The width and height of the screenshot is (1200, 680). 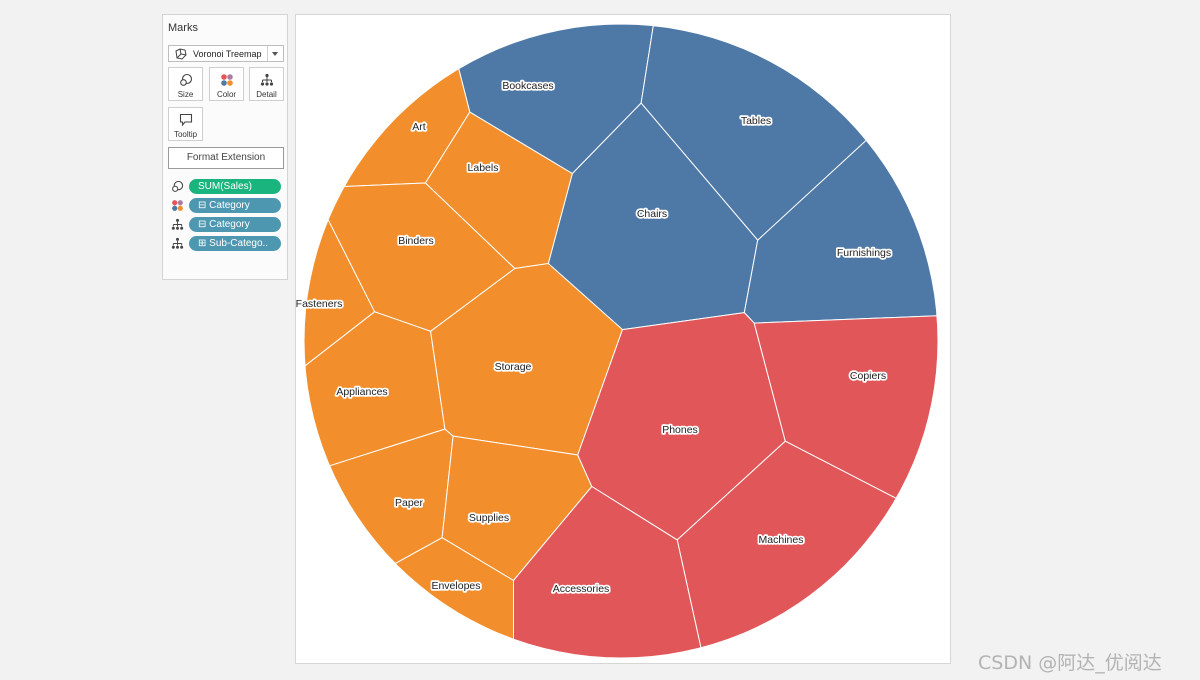 I want to click on marks-card: Marks Voronoi Treemap Size Color, so click(x=225, y=147).